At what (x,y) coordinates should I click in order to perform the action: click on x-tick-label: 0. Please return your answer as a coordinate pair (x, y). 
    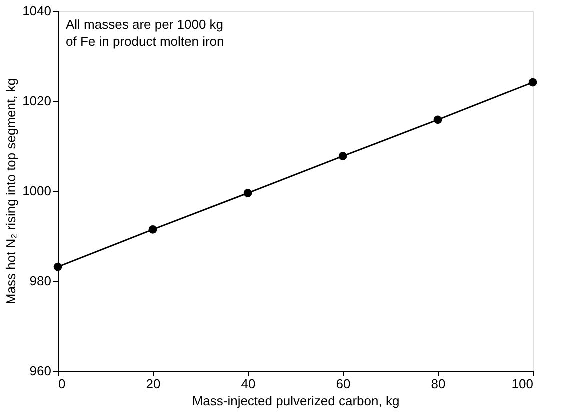
    Looking at the image, I should click on (62, 384).